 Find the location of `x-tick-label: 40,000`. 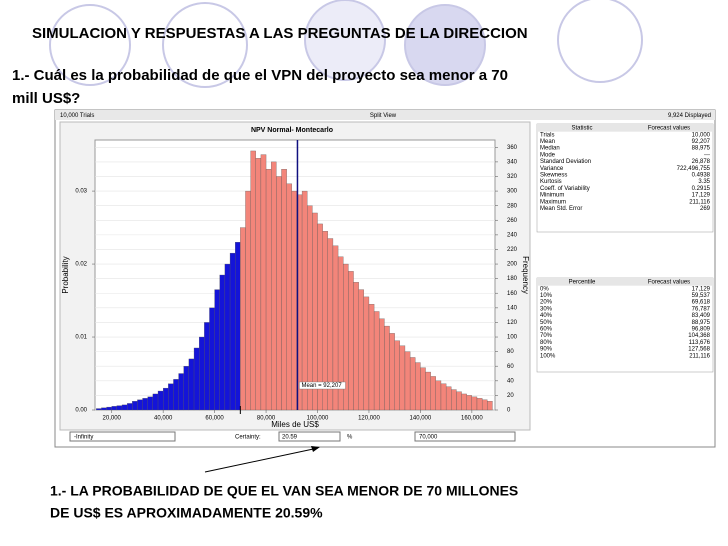

x-tick-label: 40,000 is located at coordinates (163, 419).